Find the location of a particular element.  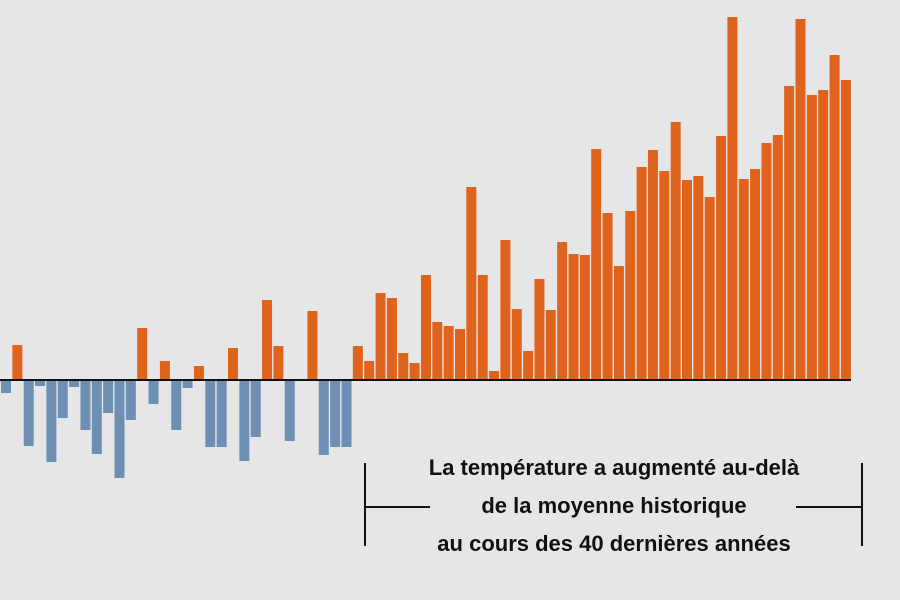

caption-line-3: au cours des 40 dernières années is located at coordinates (614, 543).